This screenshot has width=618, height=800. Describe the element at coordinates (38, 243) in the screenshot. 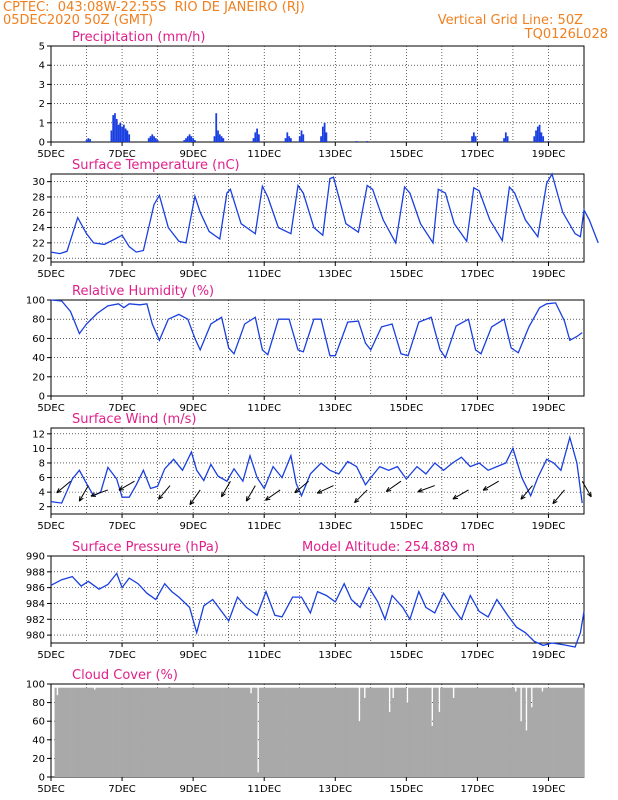

I see `y-tick-label: 22` at that location.